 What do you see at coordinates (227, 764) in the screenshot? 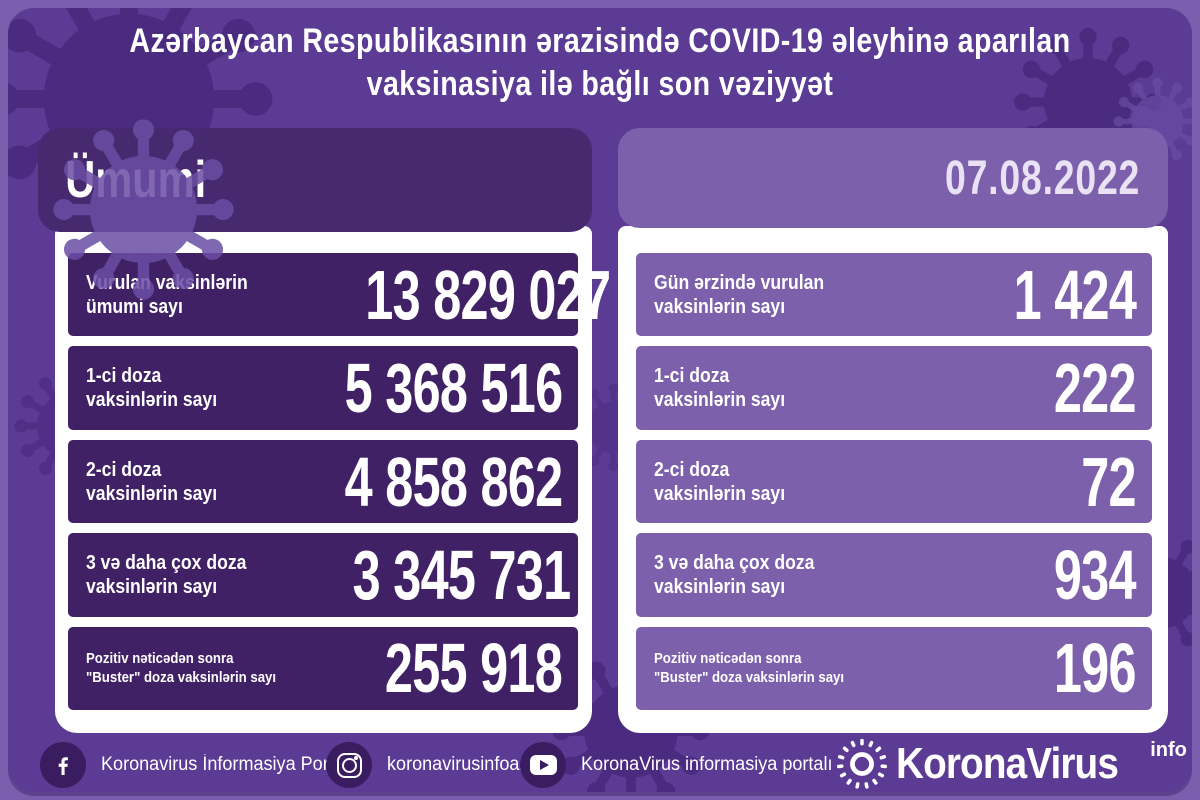
I see `facebook-label: Koronavirus İnformasiya Portalı` at bounding box center [227, 764].